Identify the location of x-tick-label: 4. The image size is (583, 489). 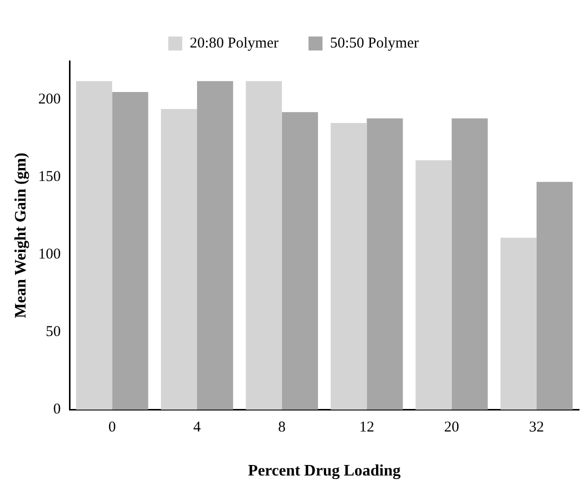
(197, 428).